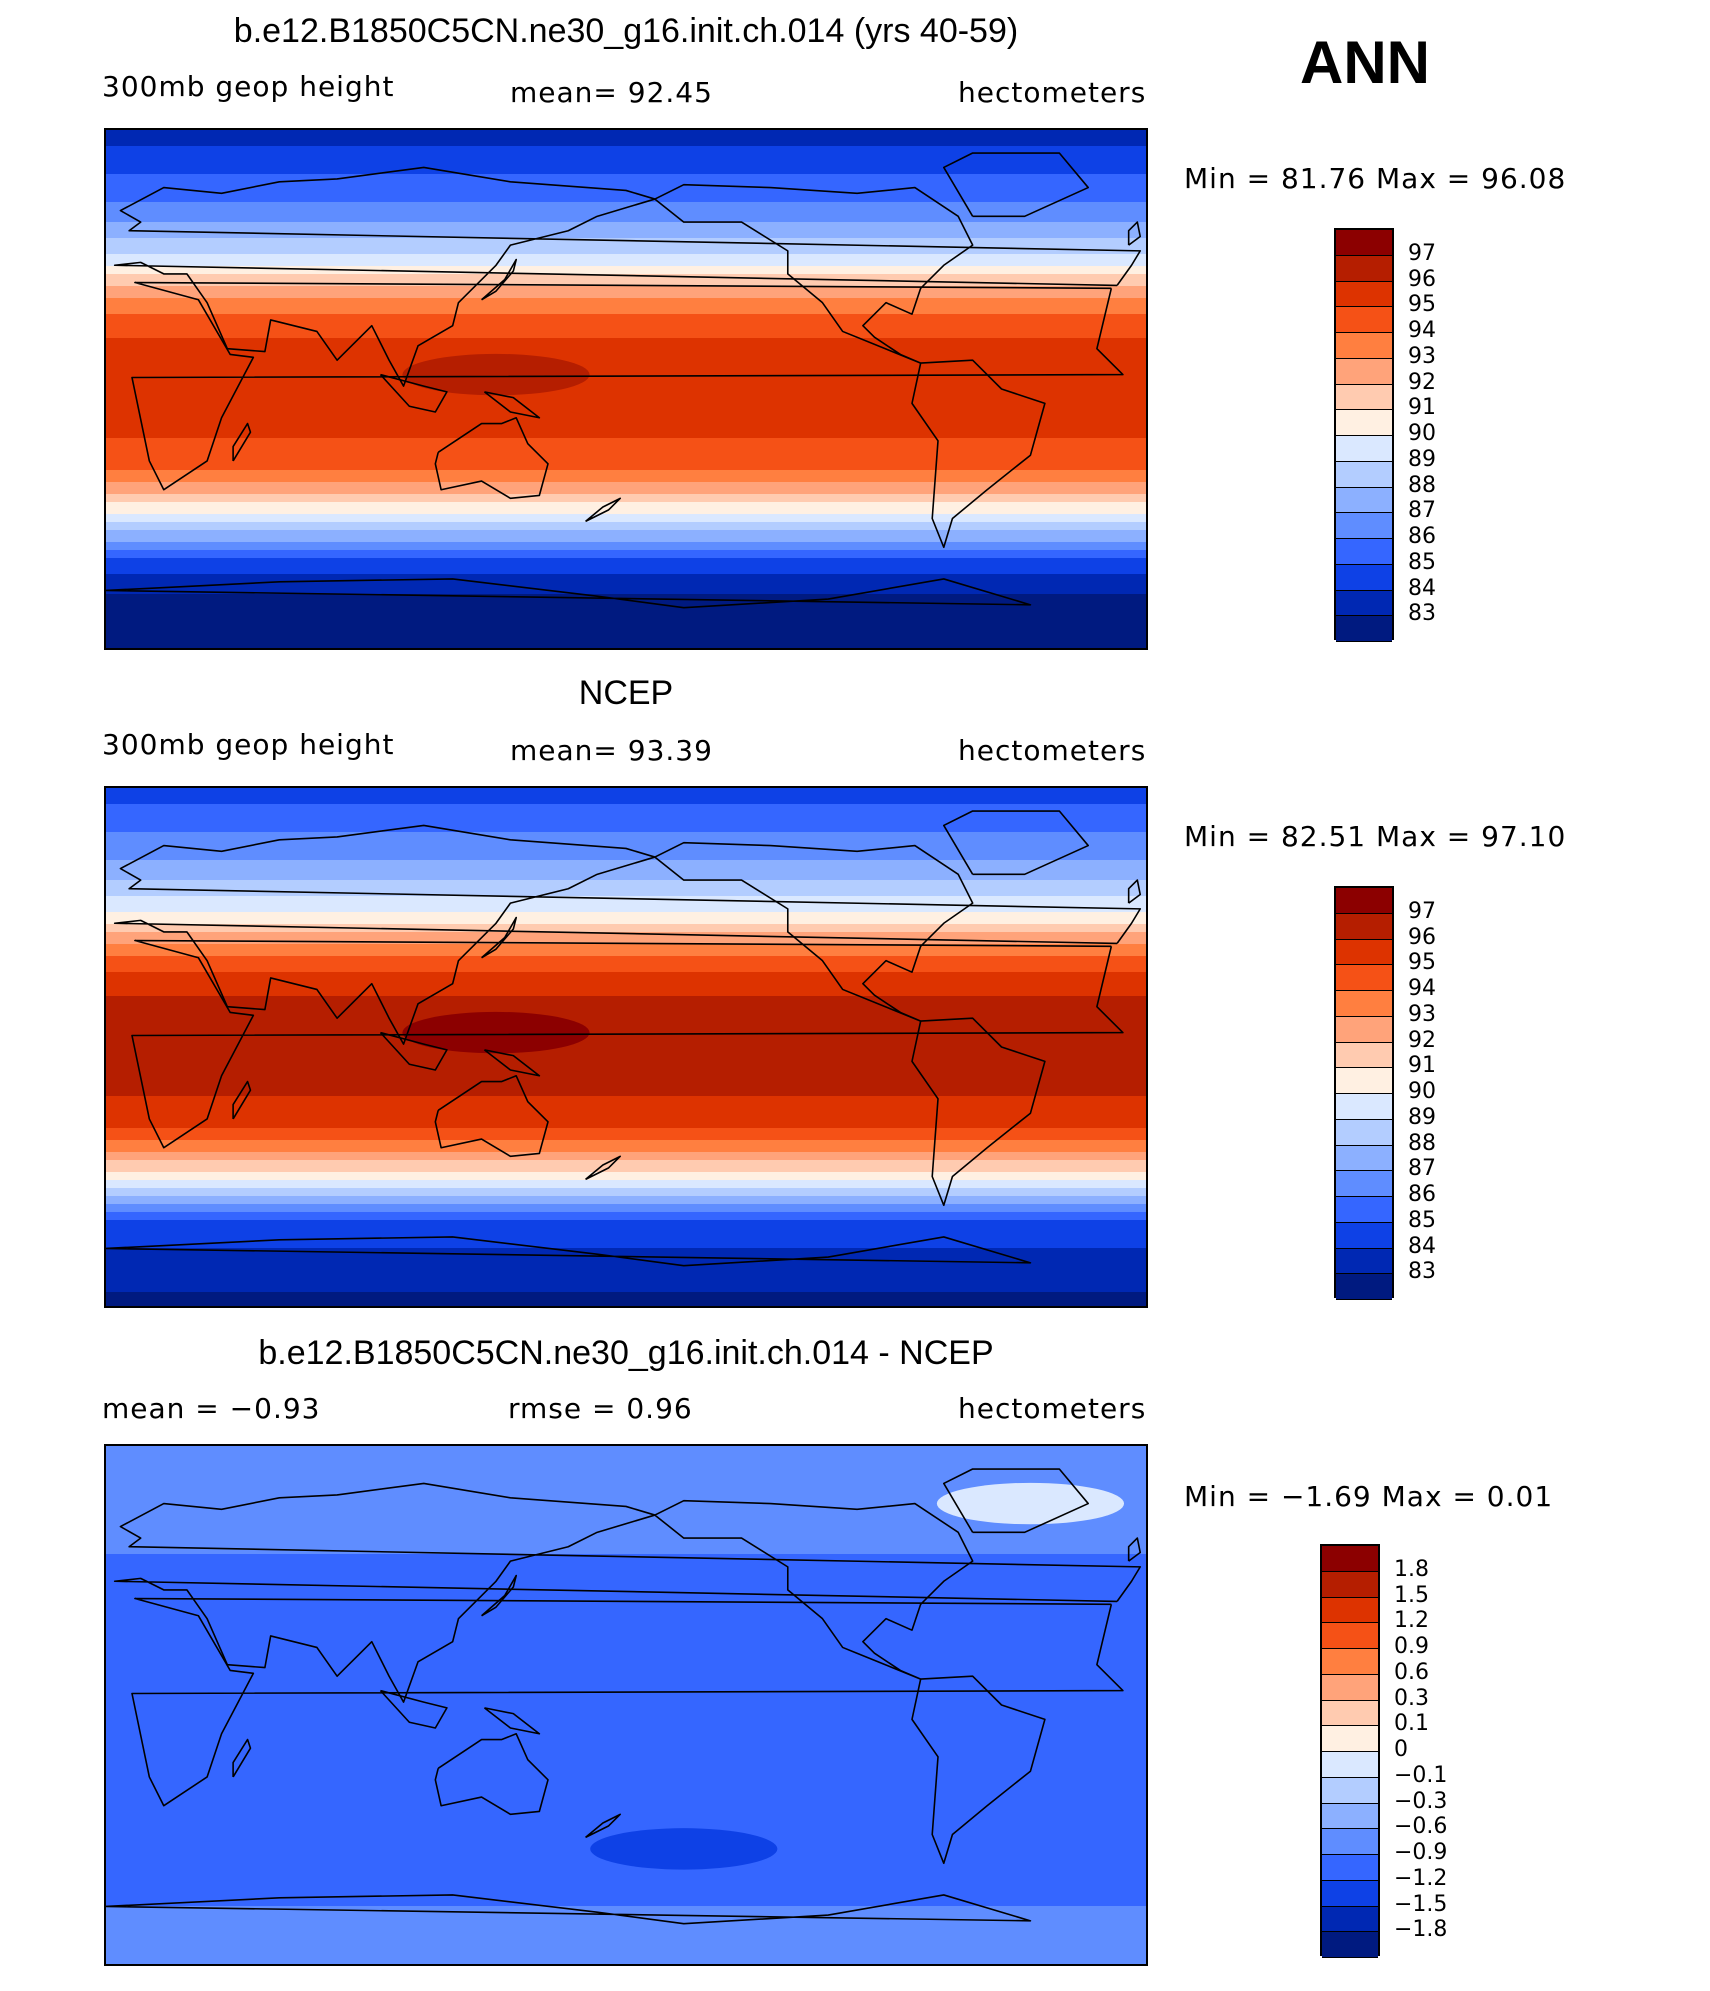 The image size is (1710, 1991). Describe the element at coordinates (1422, 536) in the screenshot. I see `colorbar-label: 86` at that location.